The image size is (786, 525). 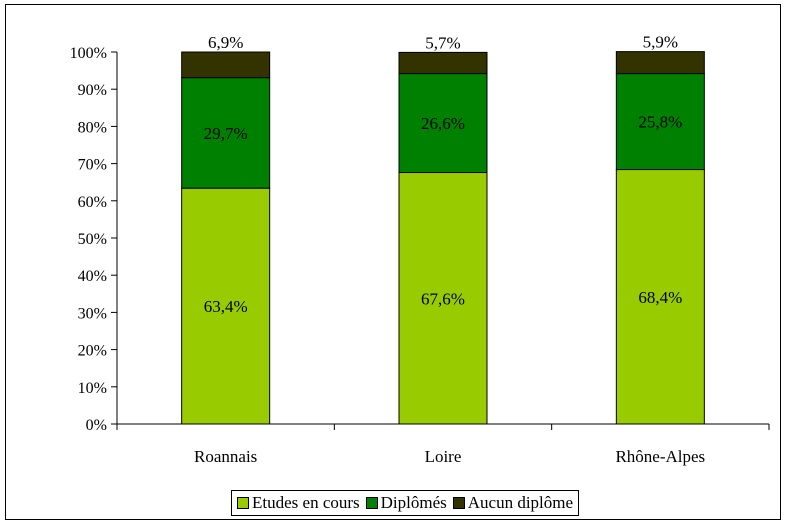 I want to click on y-tick-label: 60%, so click(x=92, y=202).